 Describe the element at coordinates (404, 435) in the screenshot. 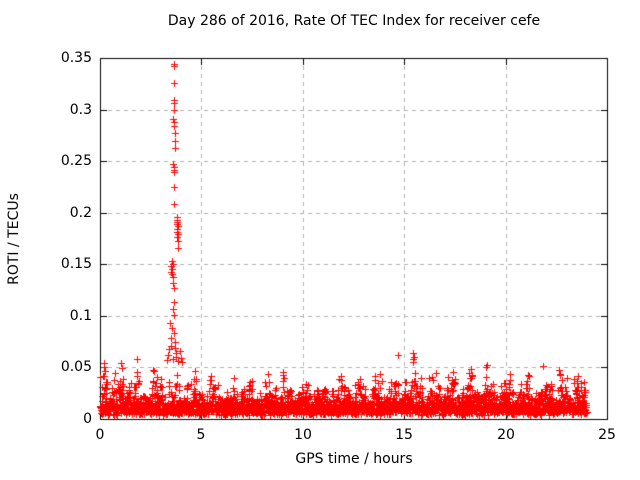

I see `x-tick-label: 15` at that location.